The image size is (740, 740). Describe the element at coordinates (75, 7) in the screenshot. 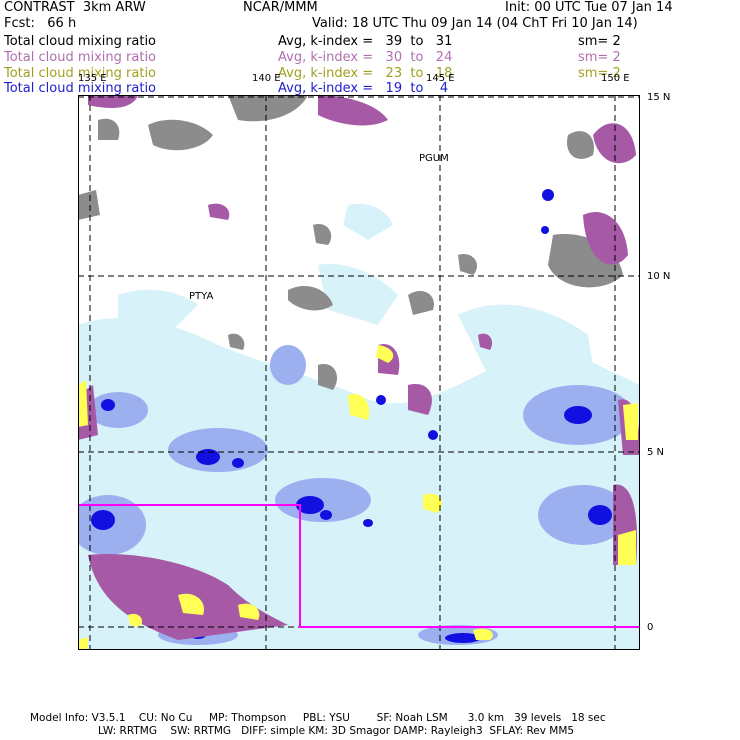

I see `model-title: CONTRAST 3km ARW` at that location.